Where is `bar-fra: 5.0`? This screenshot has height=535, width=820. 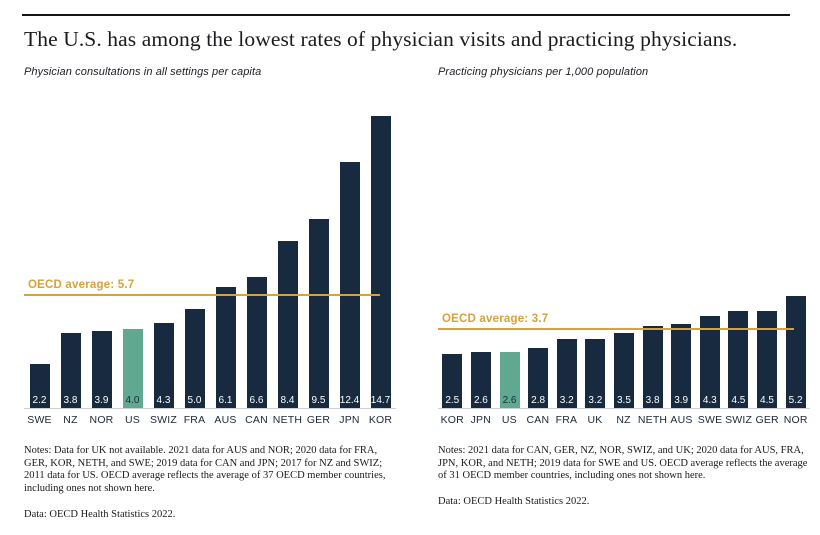 bar-fra: 5.0 is located at coordinates (194, 358).